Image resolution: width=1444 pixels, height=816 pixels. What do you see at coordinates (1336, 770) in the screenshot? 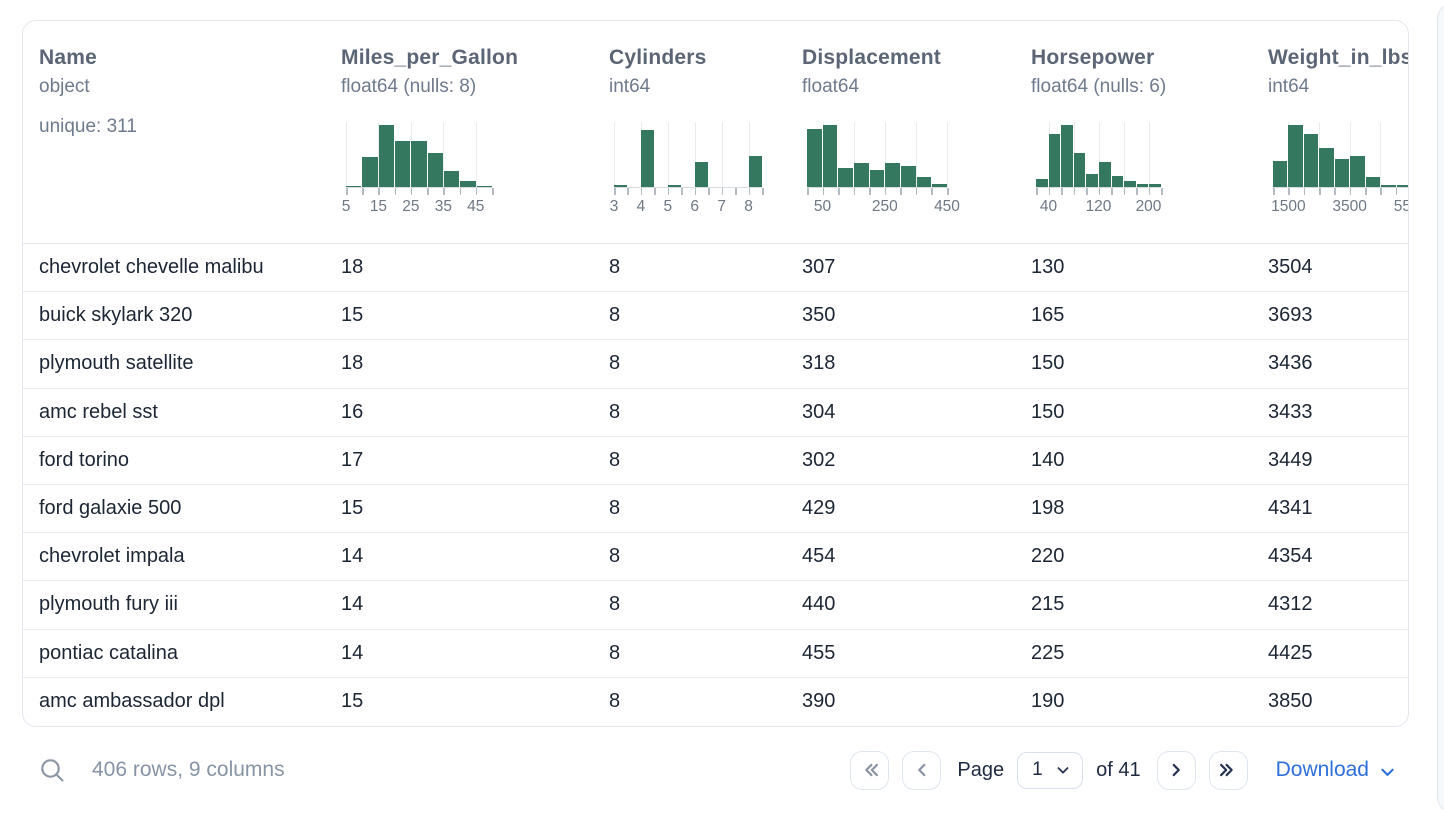
I see `download-button: Download` at bounding box center [1336, 770].